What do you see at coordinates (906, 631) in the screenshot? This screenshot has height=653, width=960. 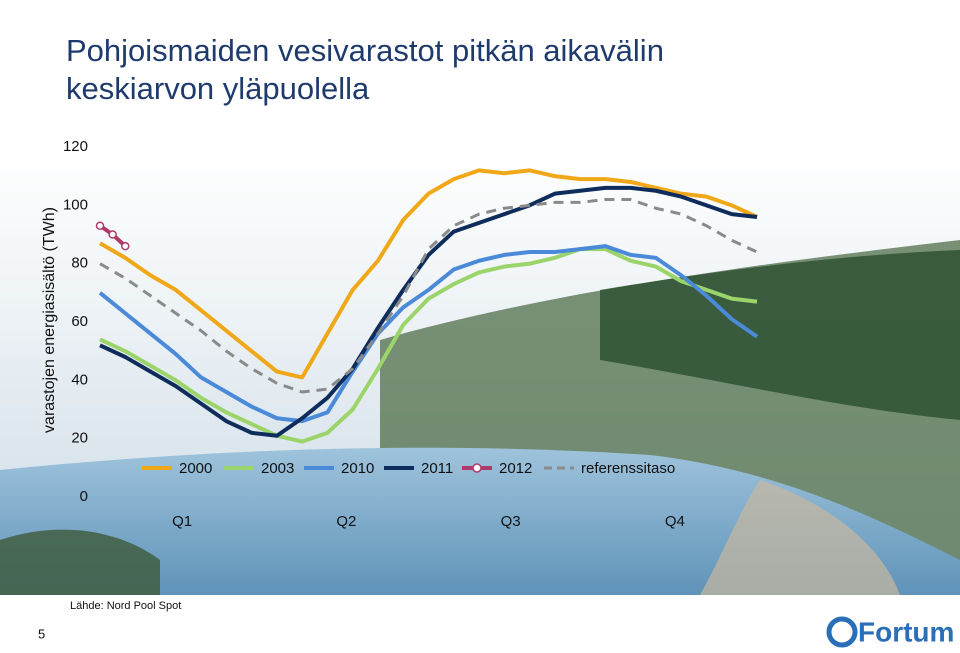 I see `logo: Fortum` at bounding box center [906, 631].